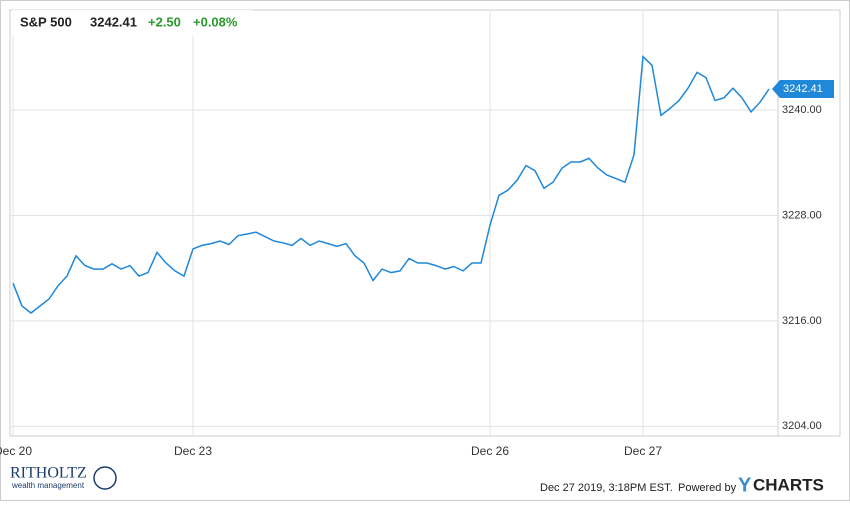 The width and height of the screenshot is (850, 506). Describe the element at coordinates (16, 451) in the screenshot. I see `x-tick-label: Dec 20` at that location.